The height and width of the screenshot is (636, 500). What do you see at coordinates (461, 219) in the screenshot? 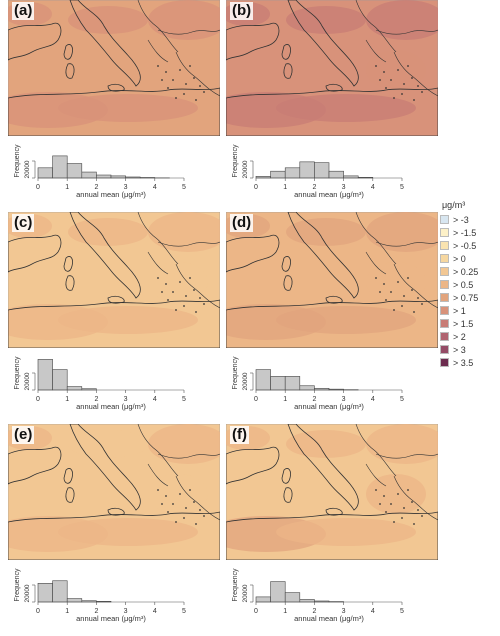
I see `legend-label: > -3` at bounding box center [461, 219].